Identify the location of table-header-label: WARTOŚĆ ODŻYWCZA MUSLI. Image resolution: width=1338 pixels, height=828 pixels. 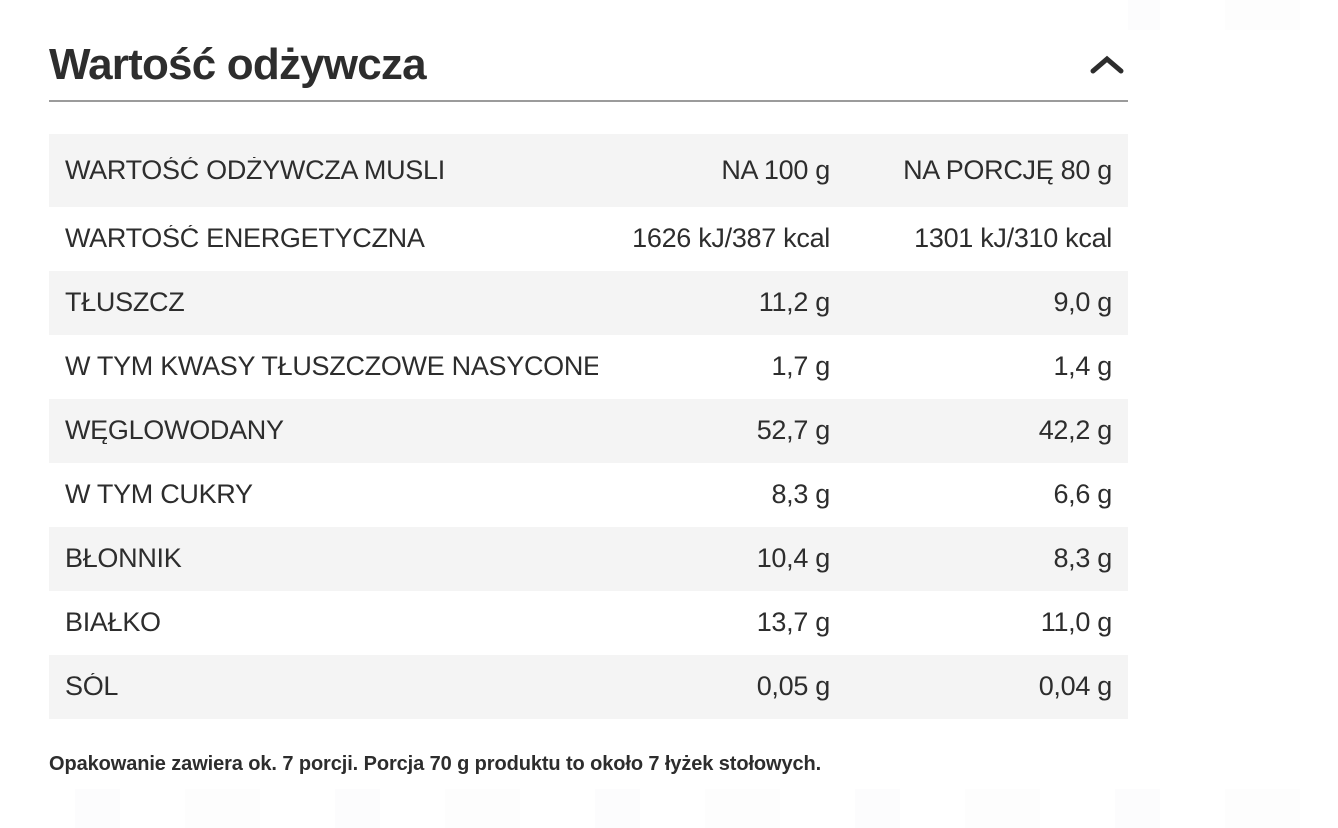
(255, 170).